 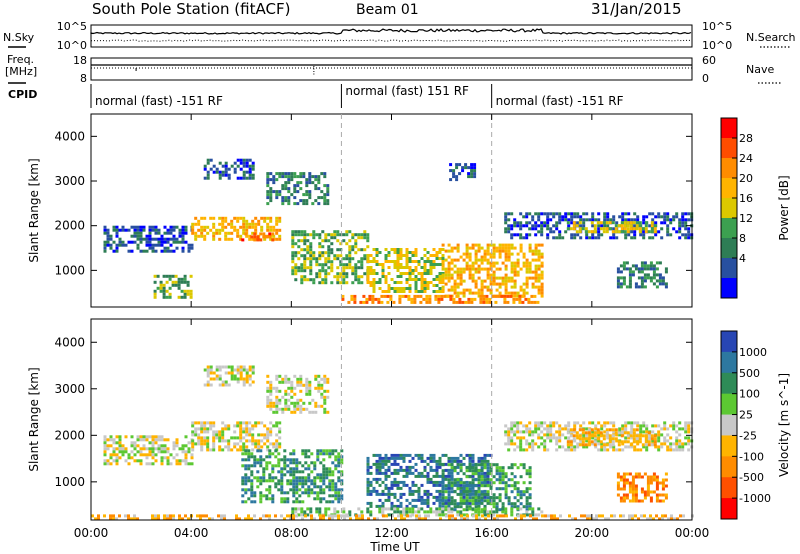 What do you see at coordinates (746, 218) in the screenshot?
I see `power-colorbar-tick-label: 12` at bounding box center [746, 218].